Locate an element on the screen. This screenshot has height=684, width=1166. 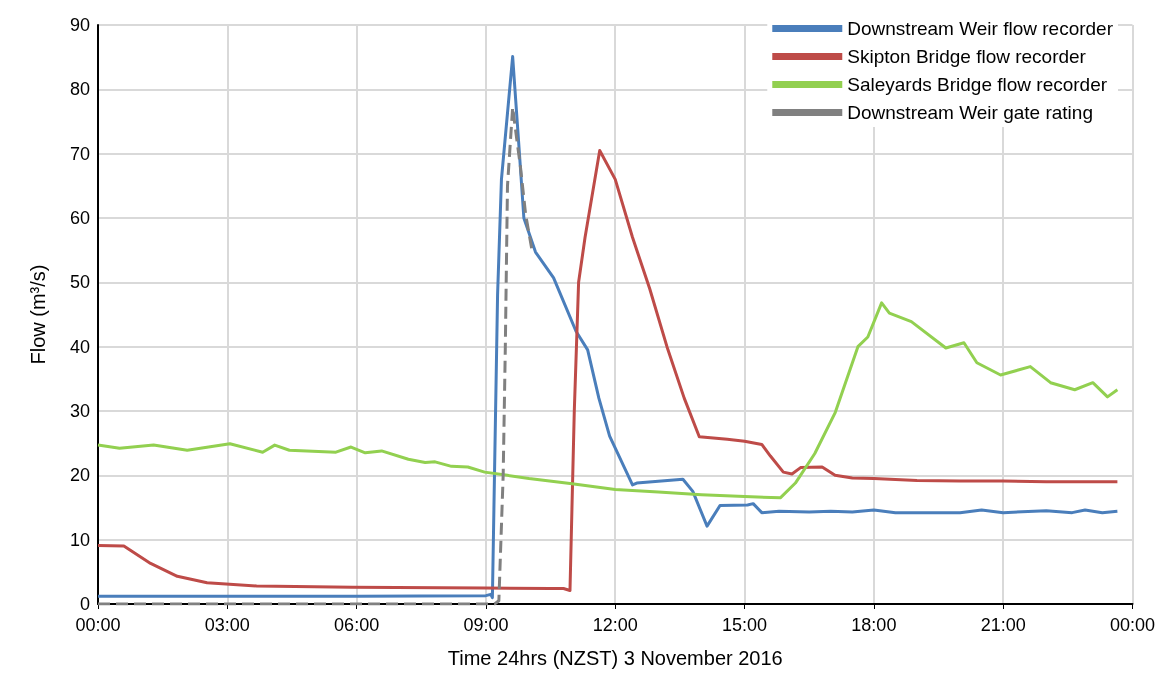
x-tick-label: 03:00 is located at coordinates (227, 625).